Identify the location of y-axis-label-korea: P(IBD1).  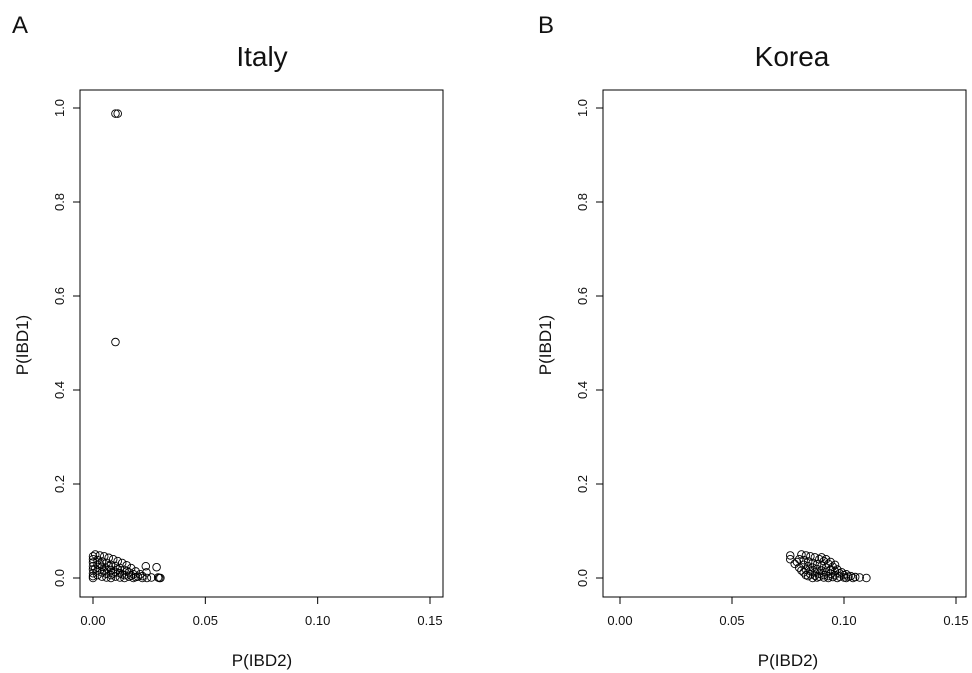
(545, 345).